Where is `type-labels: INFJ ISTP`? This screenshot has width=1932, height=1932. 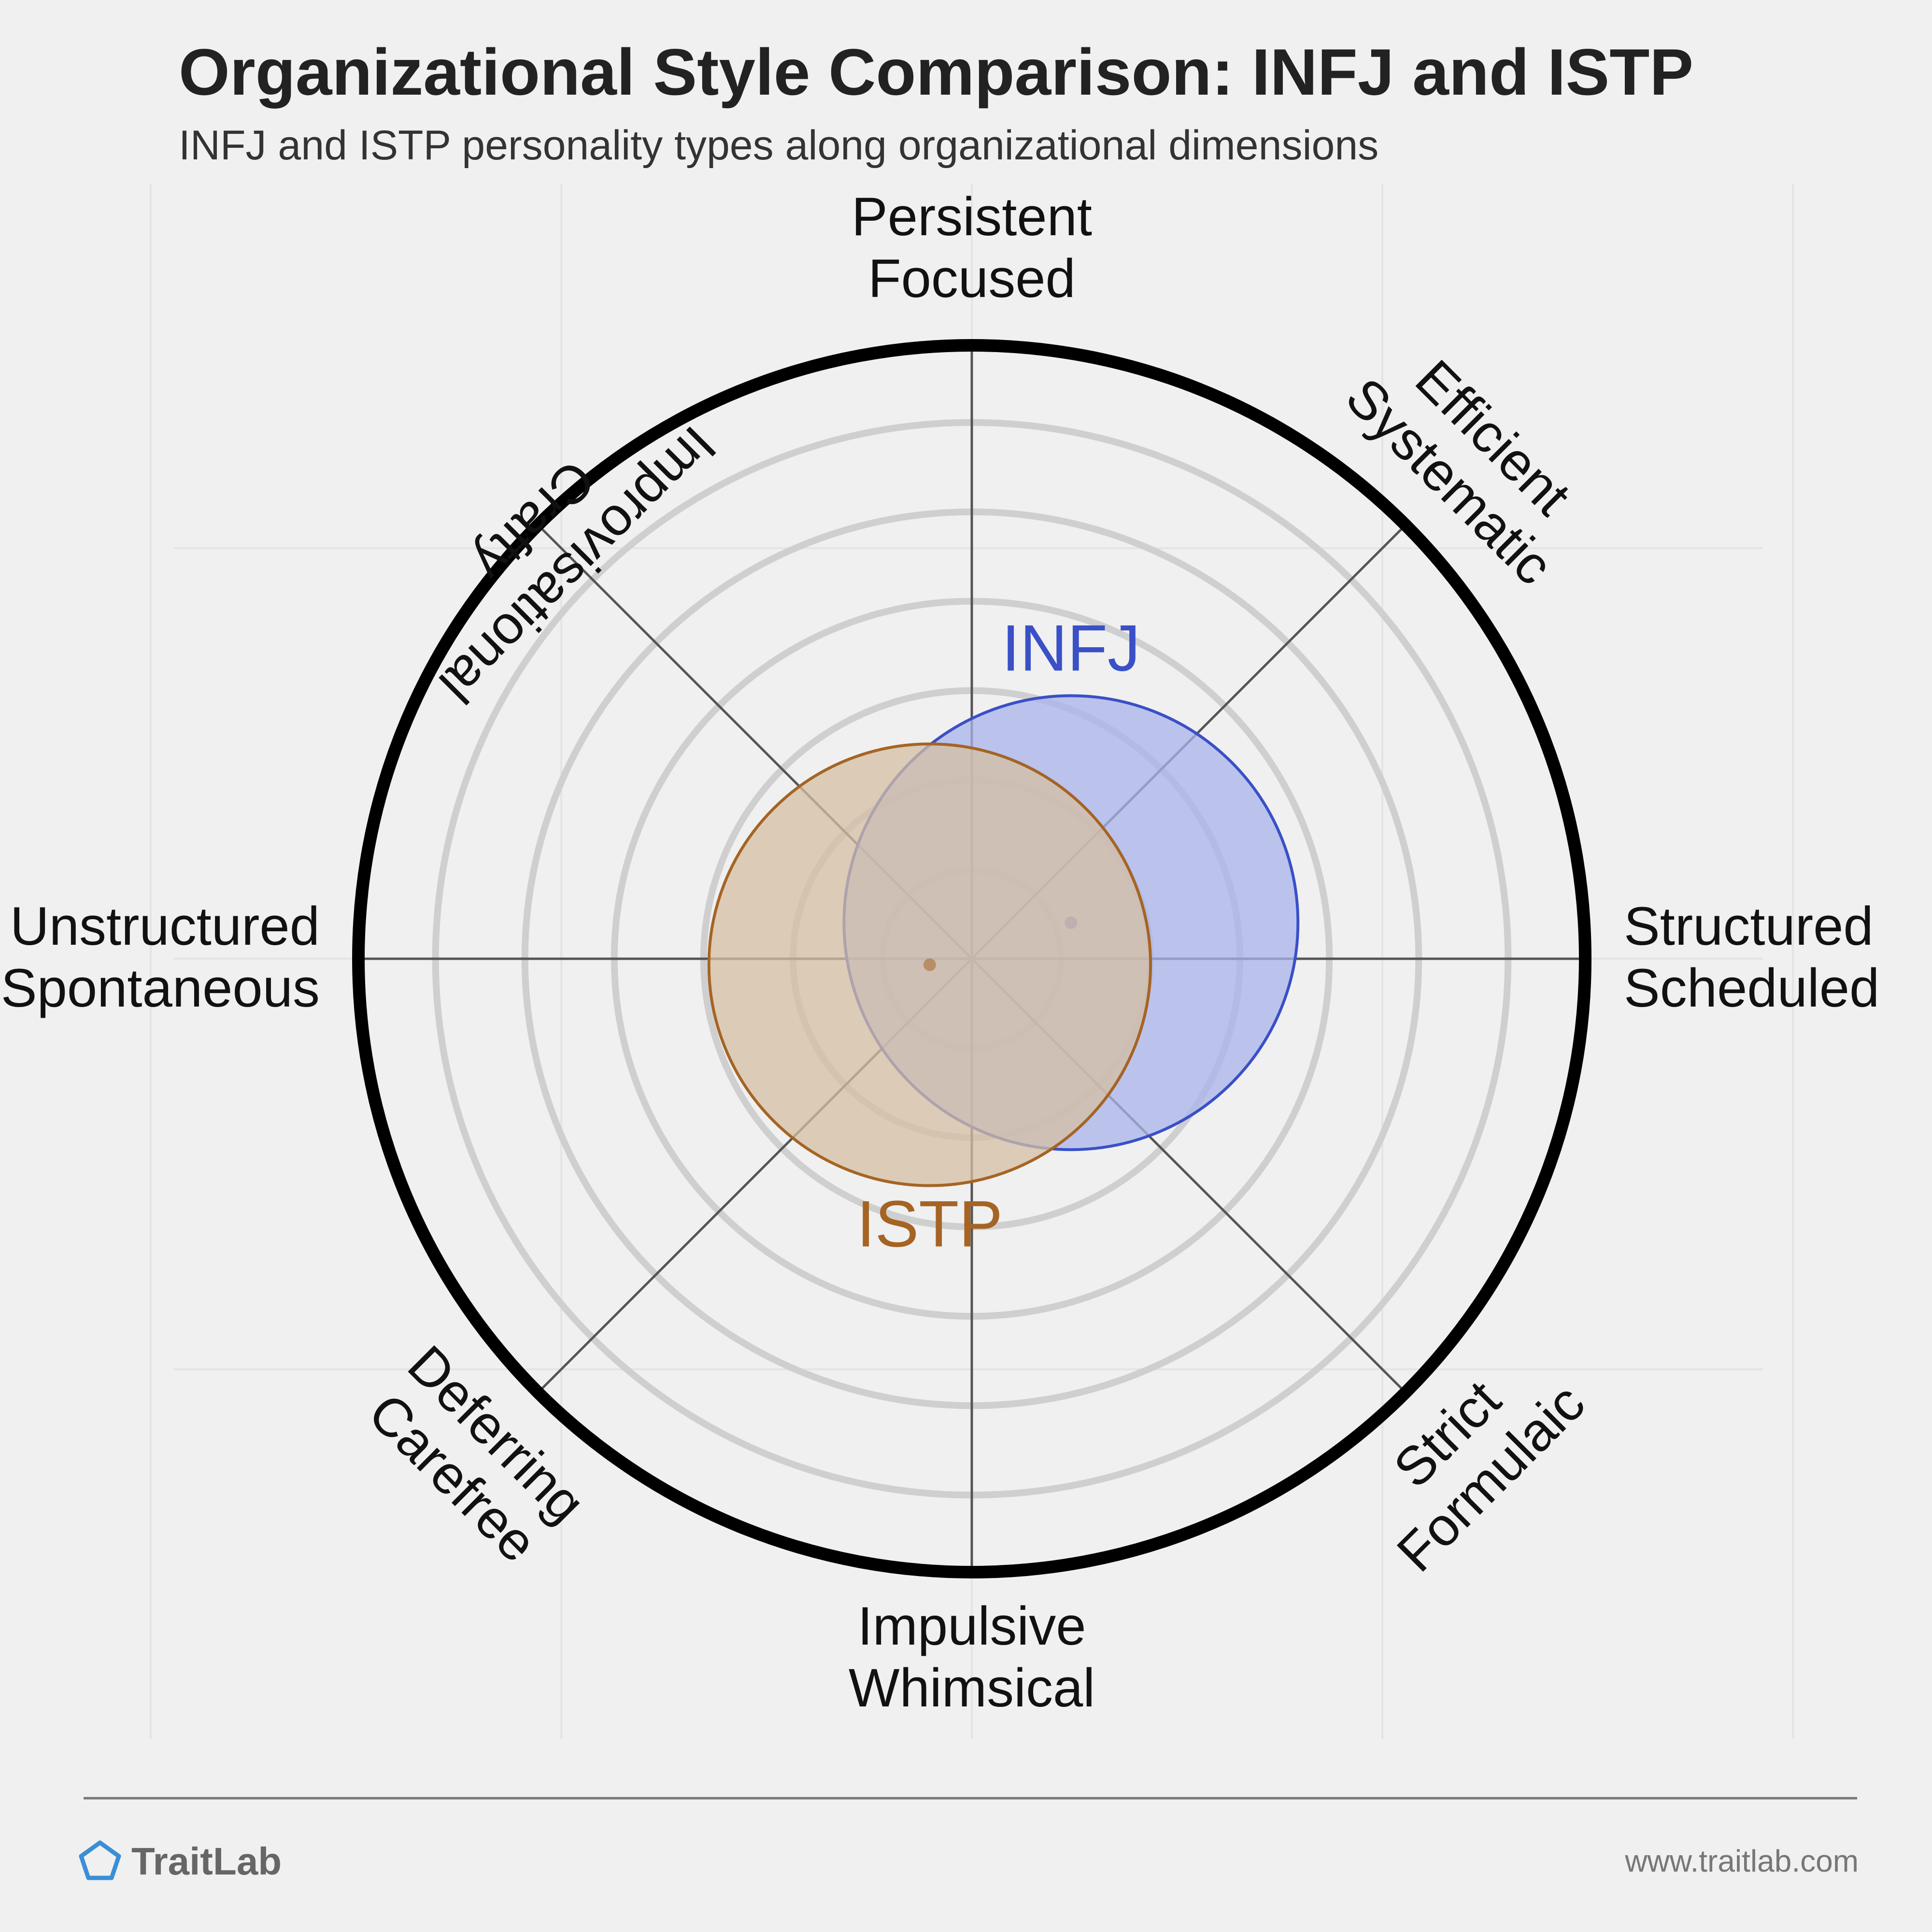
type-labels: INFJ ISTP is located at coordinates (998, 935).